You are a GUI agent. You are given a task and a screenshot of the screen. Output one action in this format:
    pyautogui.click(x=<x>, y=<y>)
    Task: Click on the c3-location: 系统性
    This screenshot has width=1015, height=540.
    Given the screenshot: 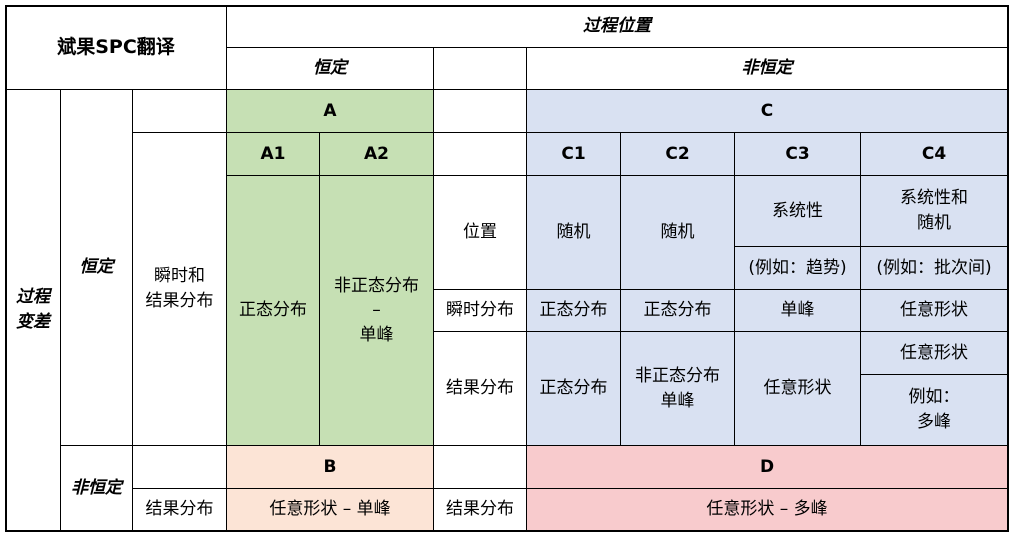 What is the action you would take?
    pyautogui.click(x=797, y=211)
    